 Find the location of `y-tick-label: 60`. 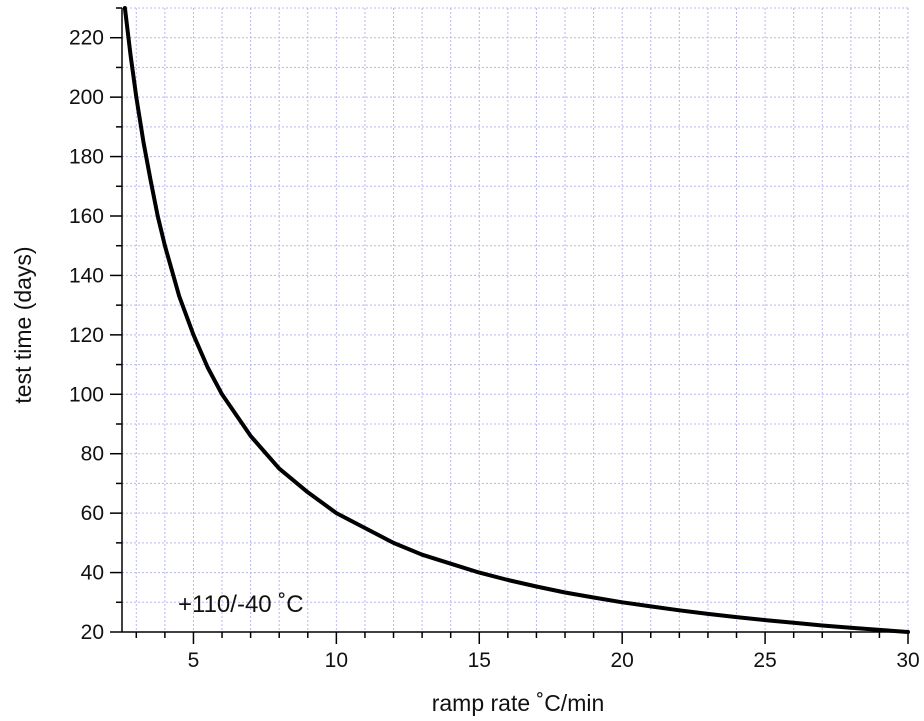

y-tick-label: 60 is located at coordinates (92, 513).